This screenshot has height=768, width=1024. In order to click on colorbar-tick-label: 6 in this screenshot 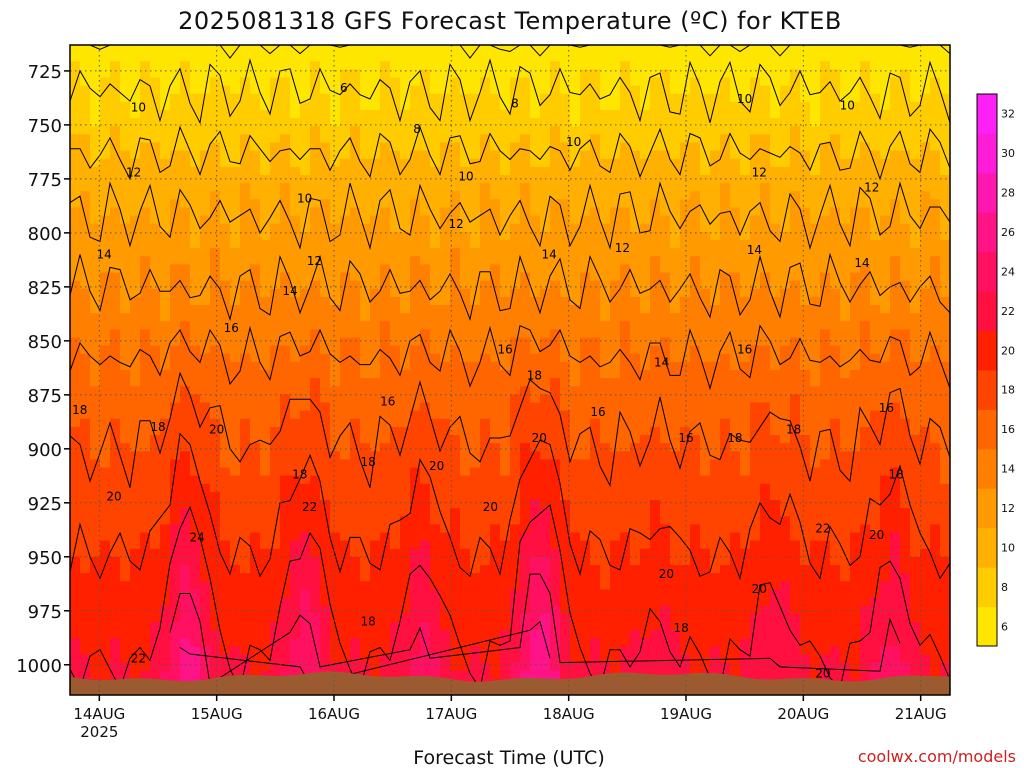, I will do `click(1004, 626)`.